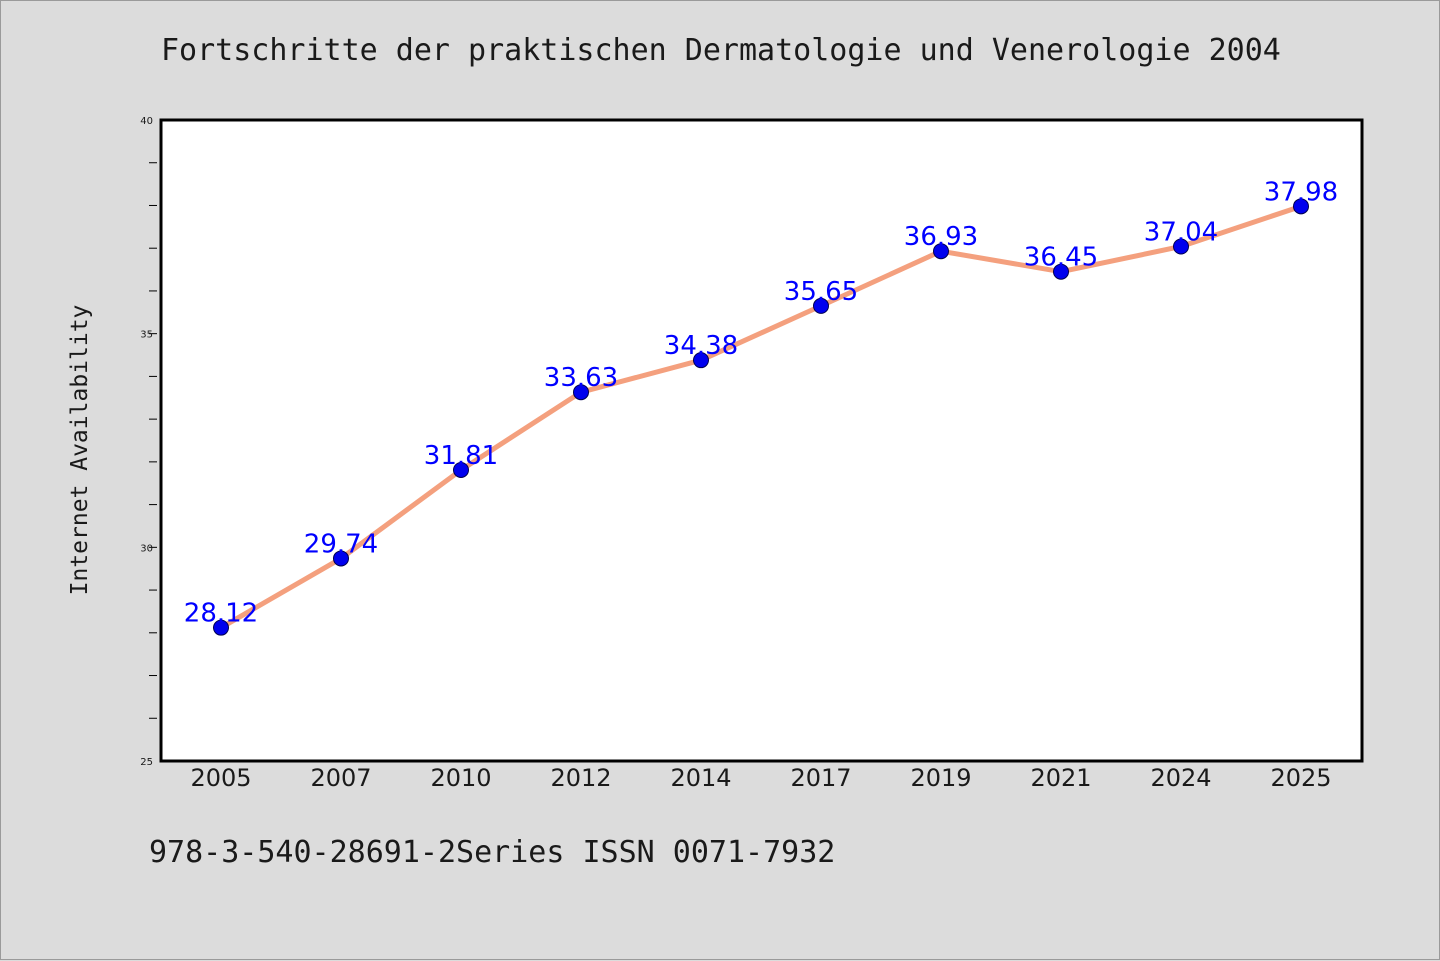 Image resolution: width=1440 pixels, height=961 pixels. Describe the element at coordinates (760, 778) in the screenshot. I see `x-tick-labels: 2005 2007 2010 2012 2014 2017 2019 2021 2024 2025` at that location.